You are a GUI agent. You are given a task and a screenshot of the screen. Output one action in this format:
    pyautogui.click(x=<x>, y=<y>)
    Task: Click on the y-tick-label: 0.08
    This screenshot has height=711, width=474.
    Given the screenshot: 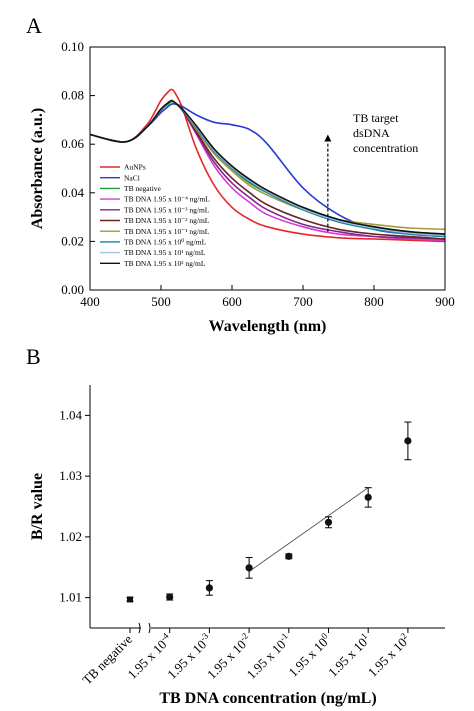 What is the action you would take?
    pyautogui.click(x=72, y=95)
    